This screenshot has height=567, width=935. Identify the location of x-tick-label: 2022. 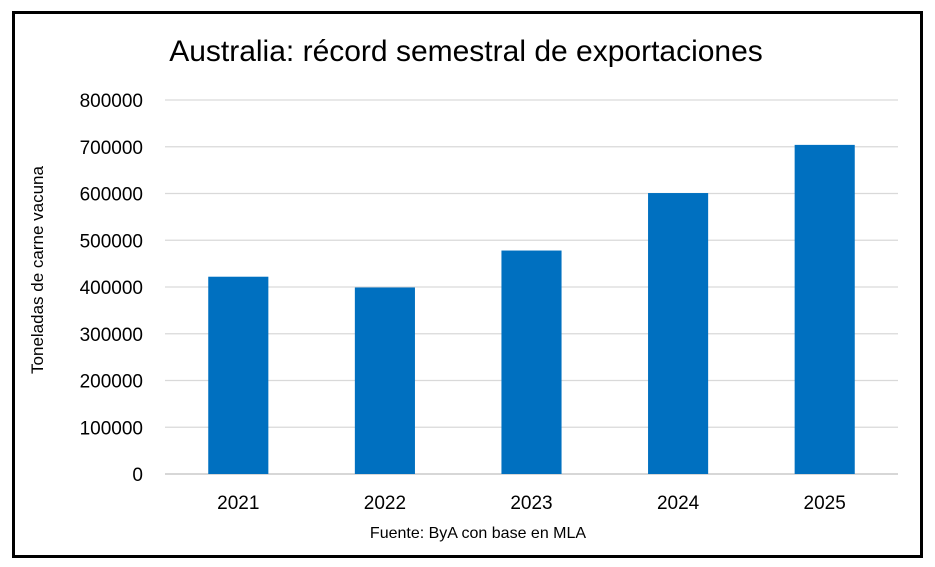
(385, 503).